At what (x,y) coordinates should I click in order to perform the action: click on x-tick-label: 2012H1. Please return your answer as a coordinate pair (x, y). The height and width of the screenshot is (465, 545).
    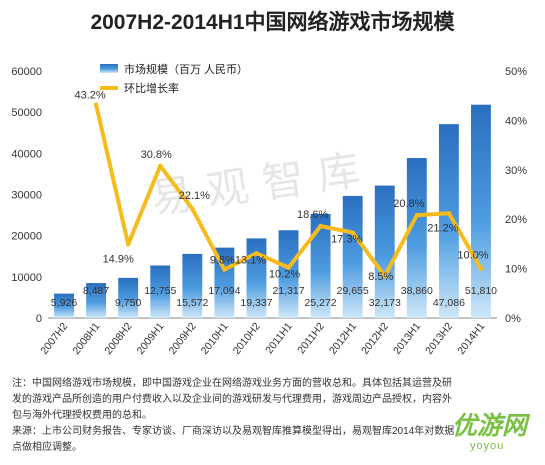
    Looking at the image, I should click on (343, 338).